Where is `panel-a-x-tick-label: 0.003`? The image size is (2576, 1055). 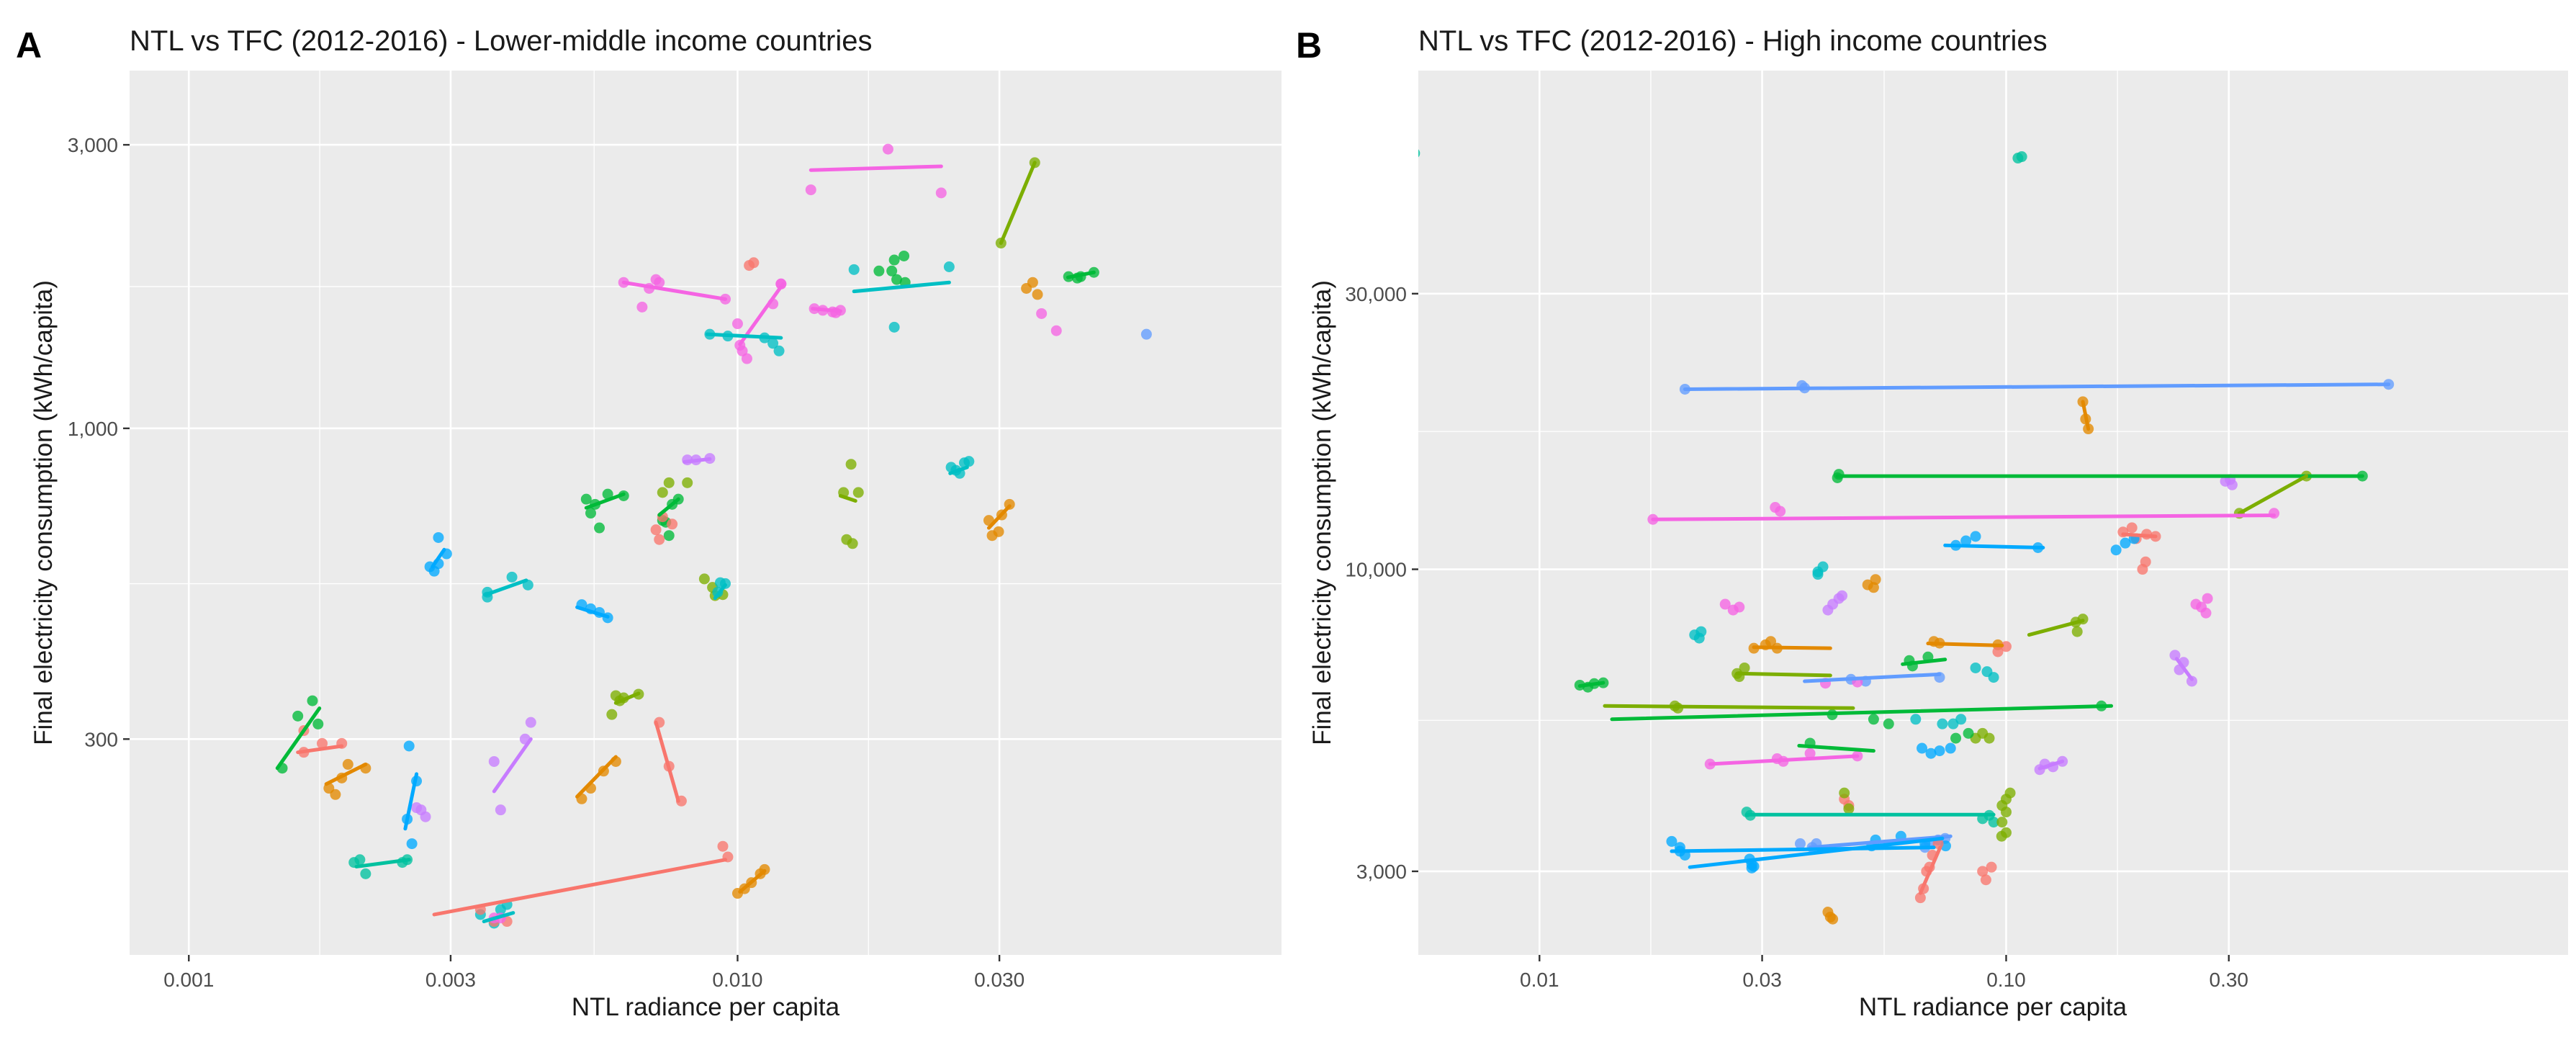
panel-a-x-tick-label: 0.003 is located at coordinates (450, 980).